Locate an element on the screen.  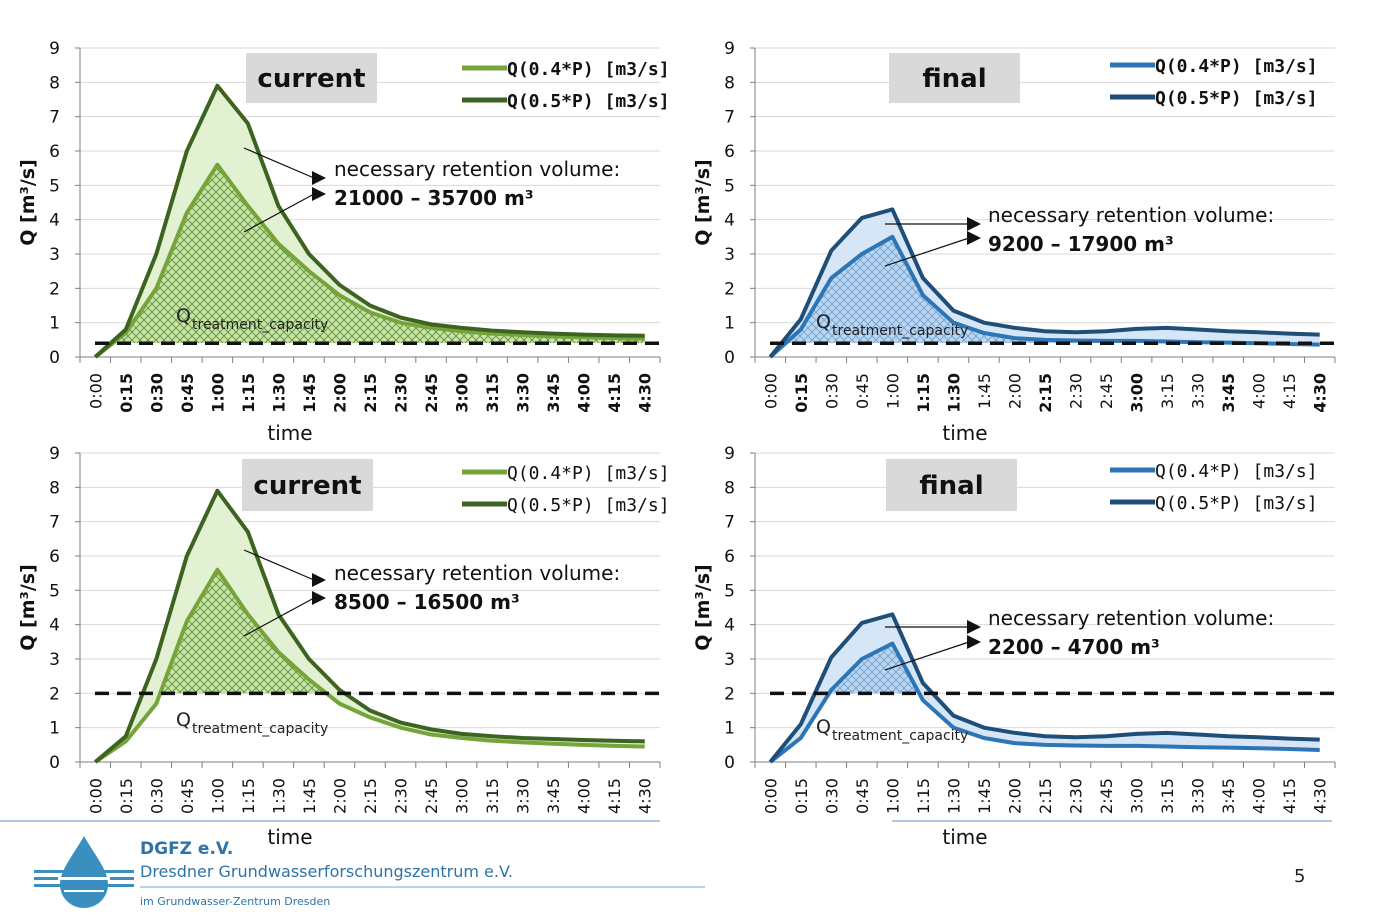
x-tick-label: 0:00 is located at coordinates (95, 796).